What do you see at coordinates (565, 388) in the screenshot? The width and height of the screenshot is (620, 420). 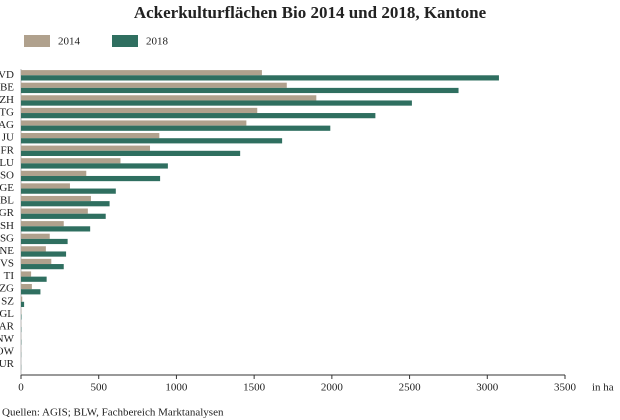 I see `x-tick-label: 3500` at bounding box center [565, 388].